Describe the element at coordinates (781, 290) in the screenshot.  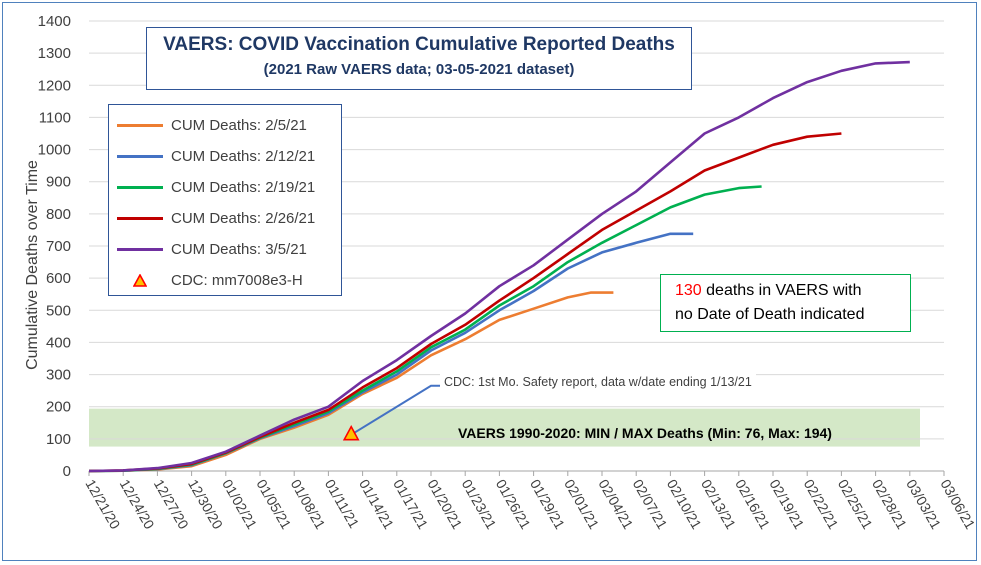
I see `note-text: deaths in VAERS with` at that location.